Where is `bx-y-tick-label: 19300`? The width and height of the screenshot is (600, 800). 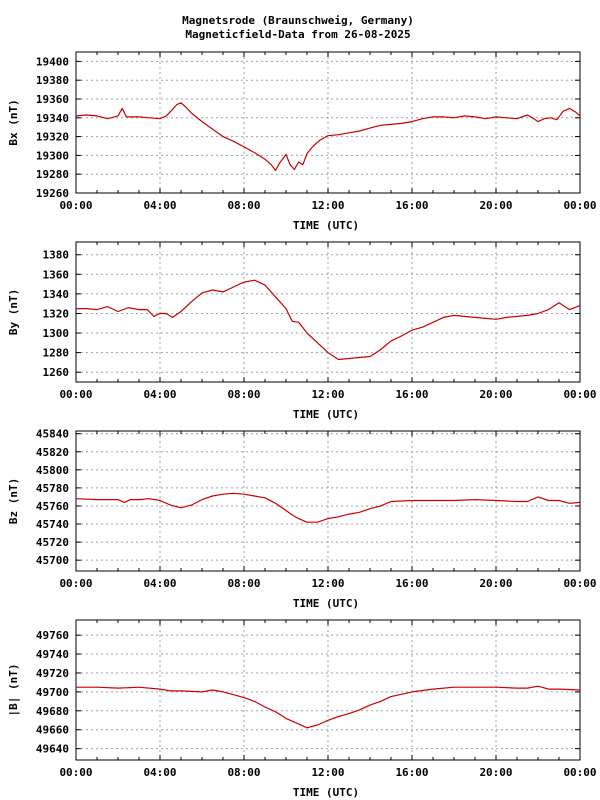
bx-y-tick-label: 19300 is located at coordinates (52, 155).